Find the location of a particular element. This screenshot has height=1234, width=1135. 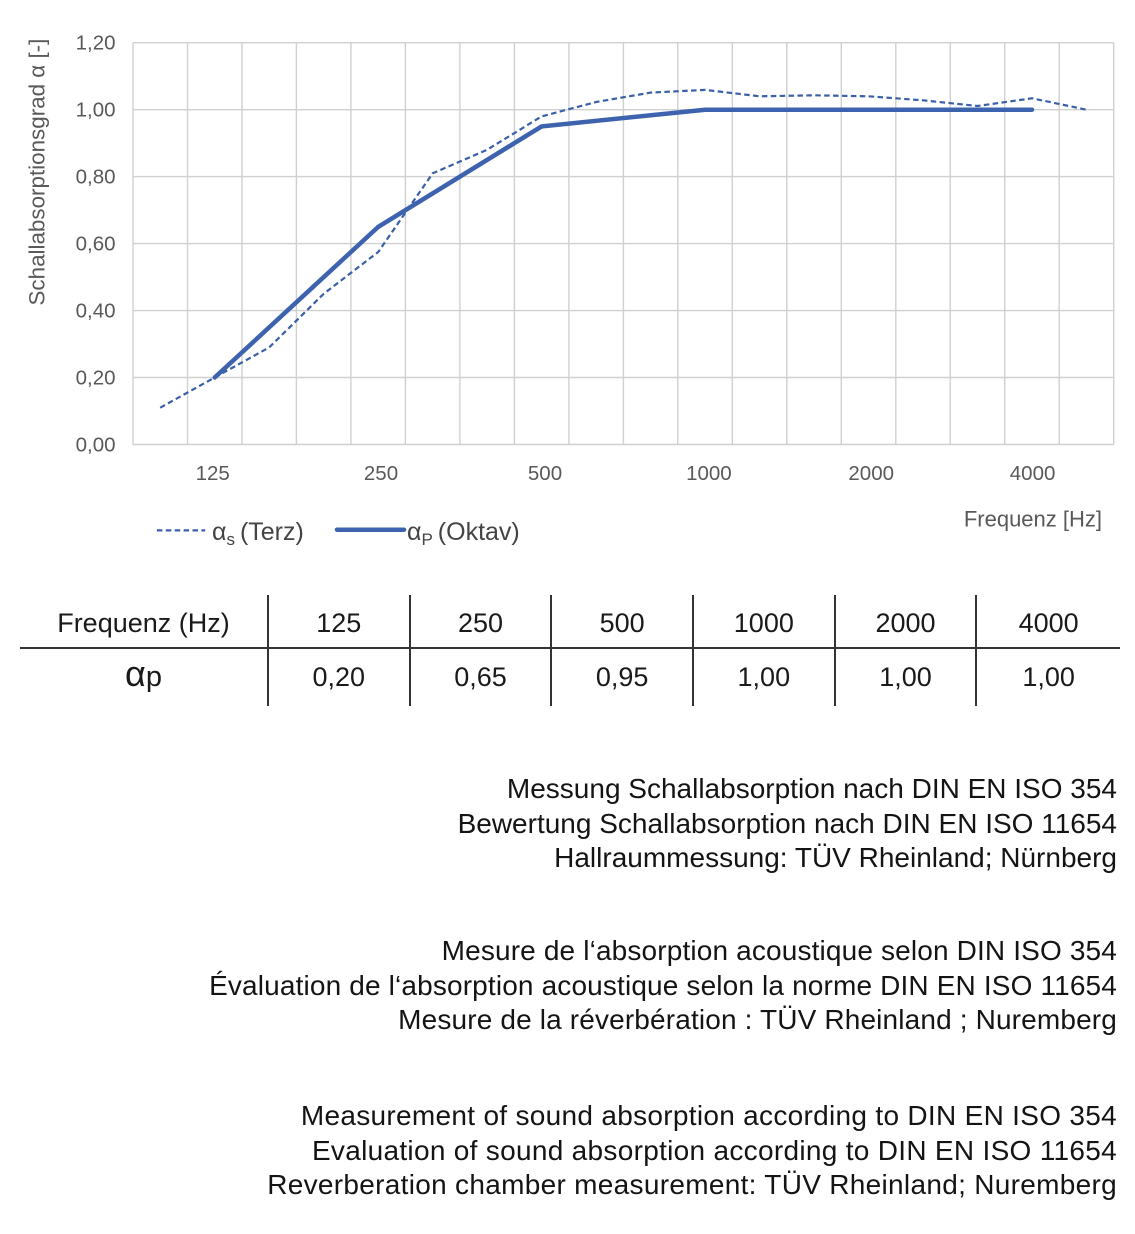

svg-text: 125 is located at coordinates (213, 473).